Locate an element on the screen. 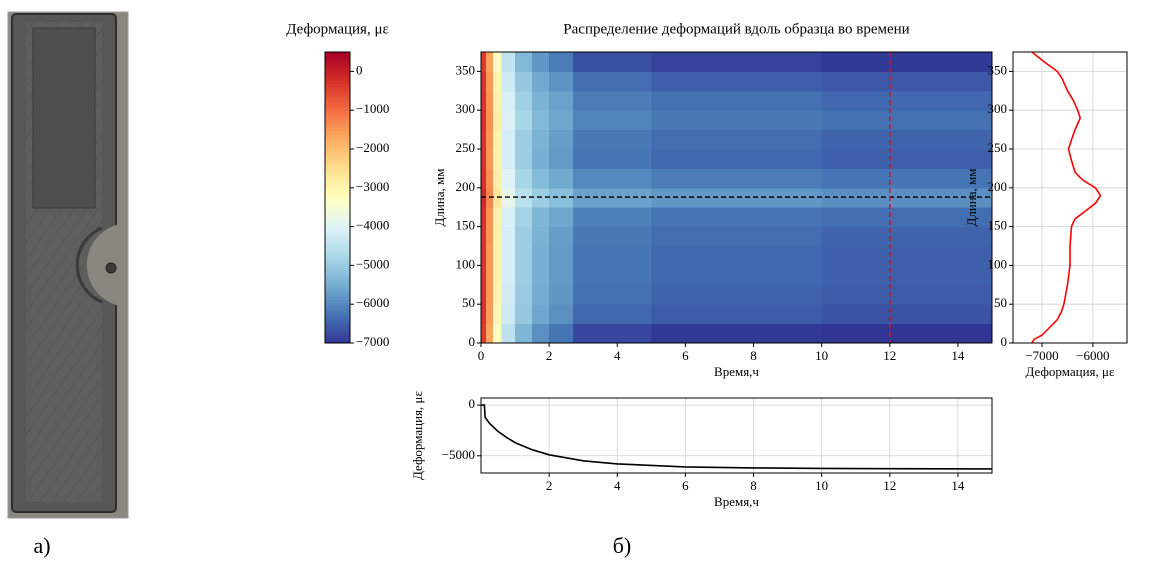  x-tick-label: 14 is located at coordinates (958, 355).